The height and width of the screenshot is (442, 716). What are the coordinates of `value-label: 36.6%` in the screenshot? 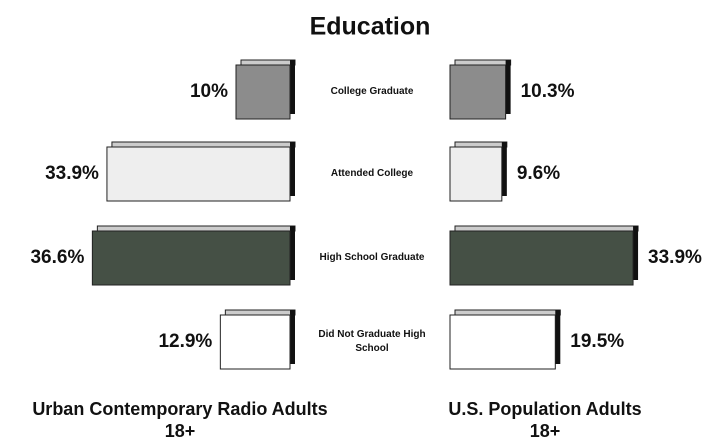 It's located at (57, 257).